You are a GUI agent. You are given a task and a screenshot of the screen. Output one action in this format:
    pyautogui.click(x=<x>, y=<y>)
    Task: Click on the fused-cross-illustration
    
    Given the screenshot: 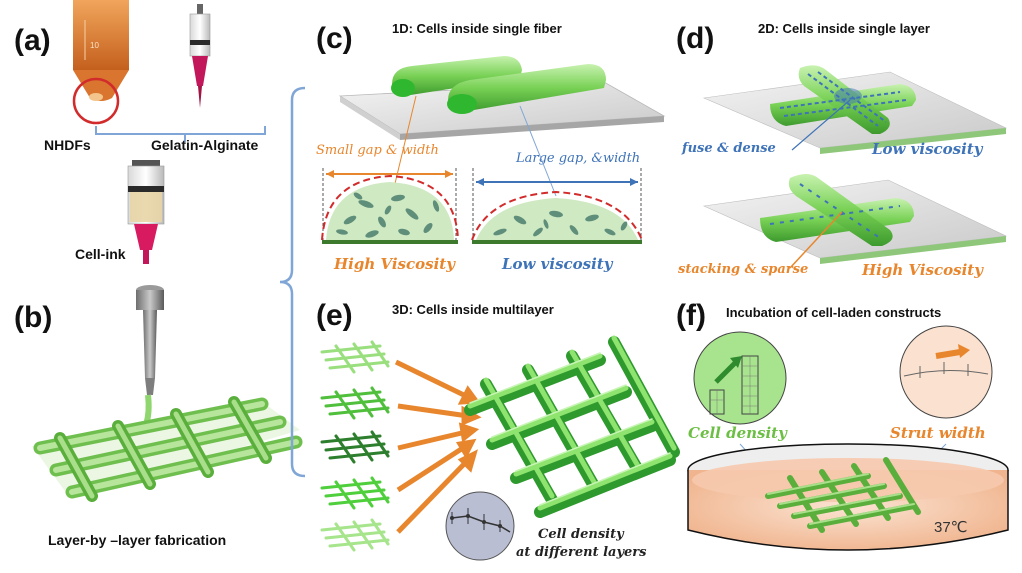 What is the action you would take?
    pyautogui.click(x=855, y=109)
    